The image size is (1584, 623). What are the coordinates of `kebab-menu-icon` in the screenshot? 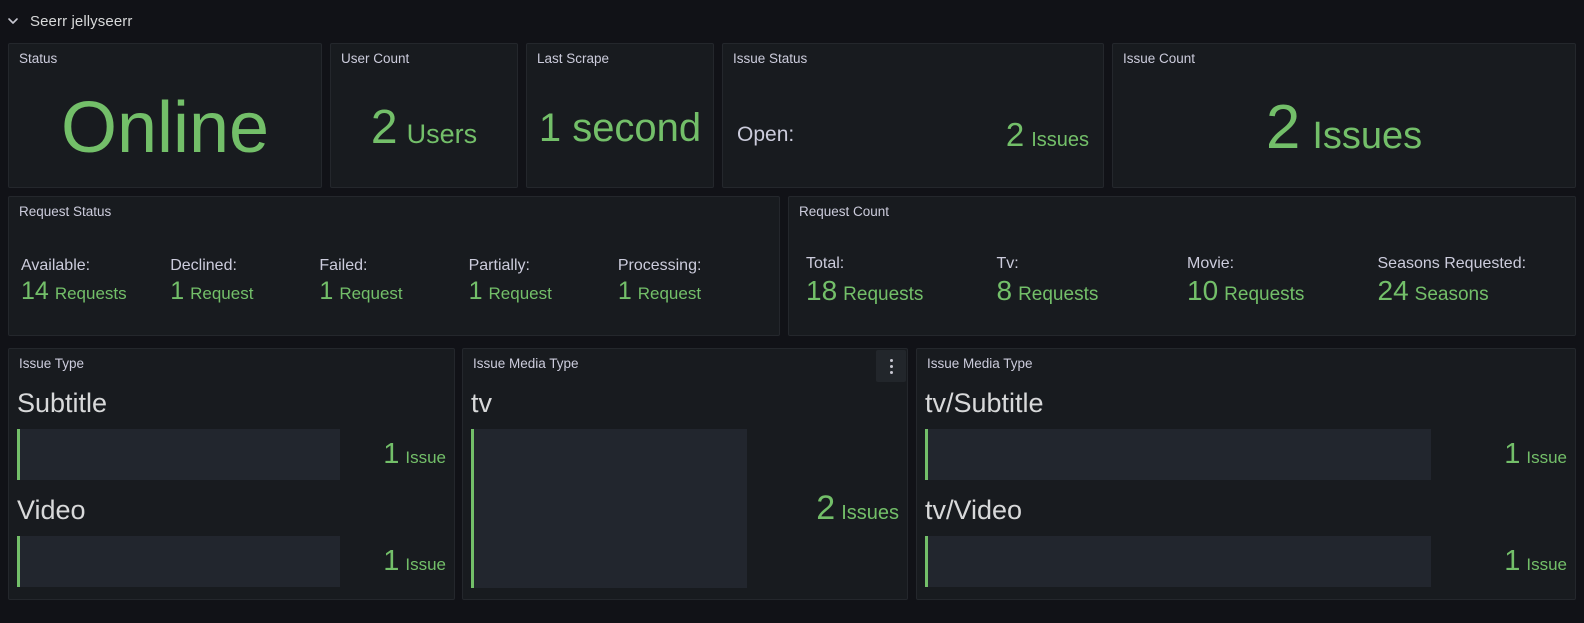 It's located at (891, 366).